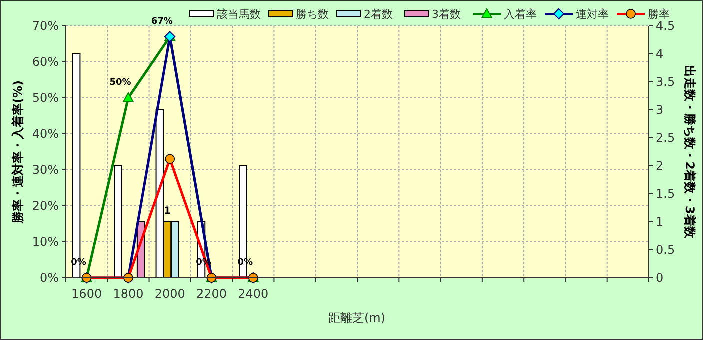 This screenshot has height=340, width=703. I want to click on y-tick-label: 60%, so click(45, 62).